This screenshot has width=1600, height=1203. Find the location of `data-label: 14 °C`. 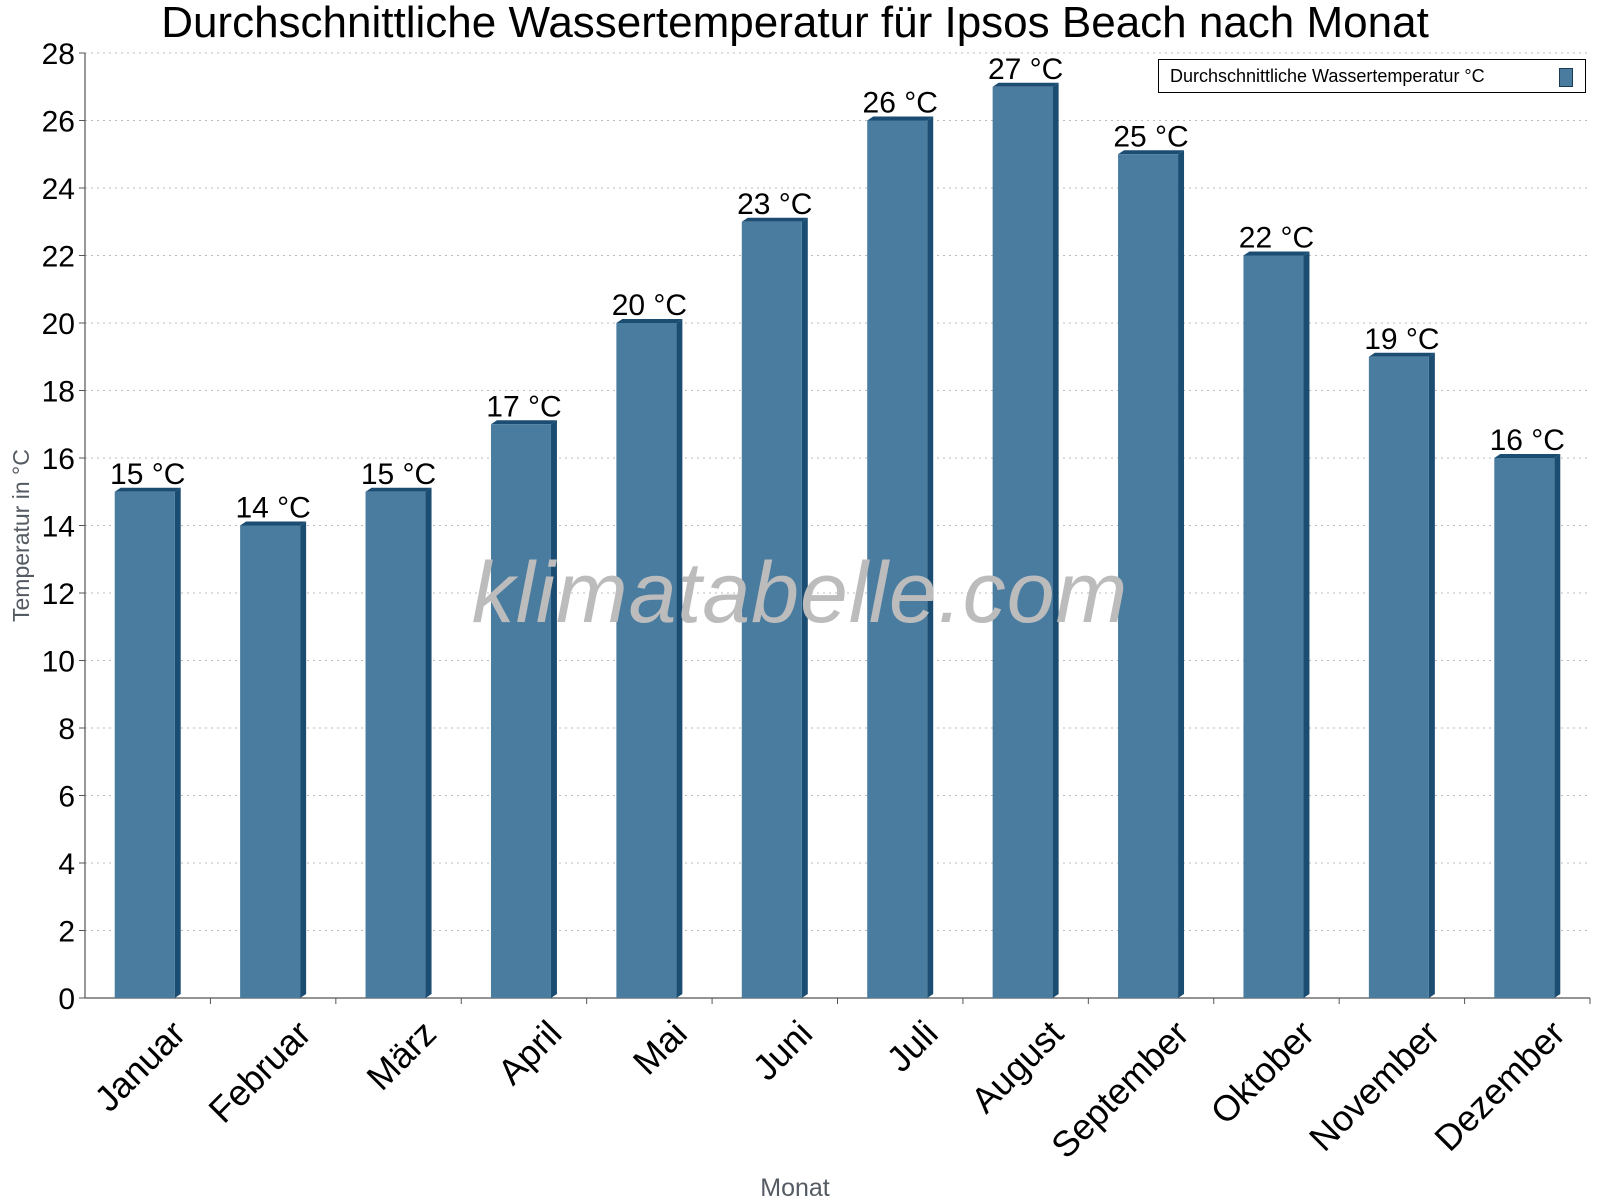

data-label: 14 °C is located at coordinates (272, 508).